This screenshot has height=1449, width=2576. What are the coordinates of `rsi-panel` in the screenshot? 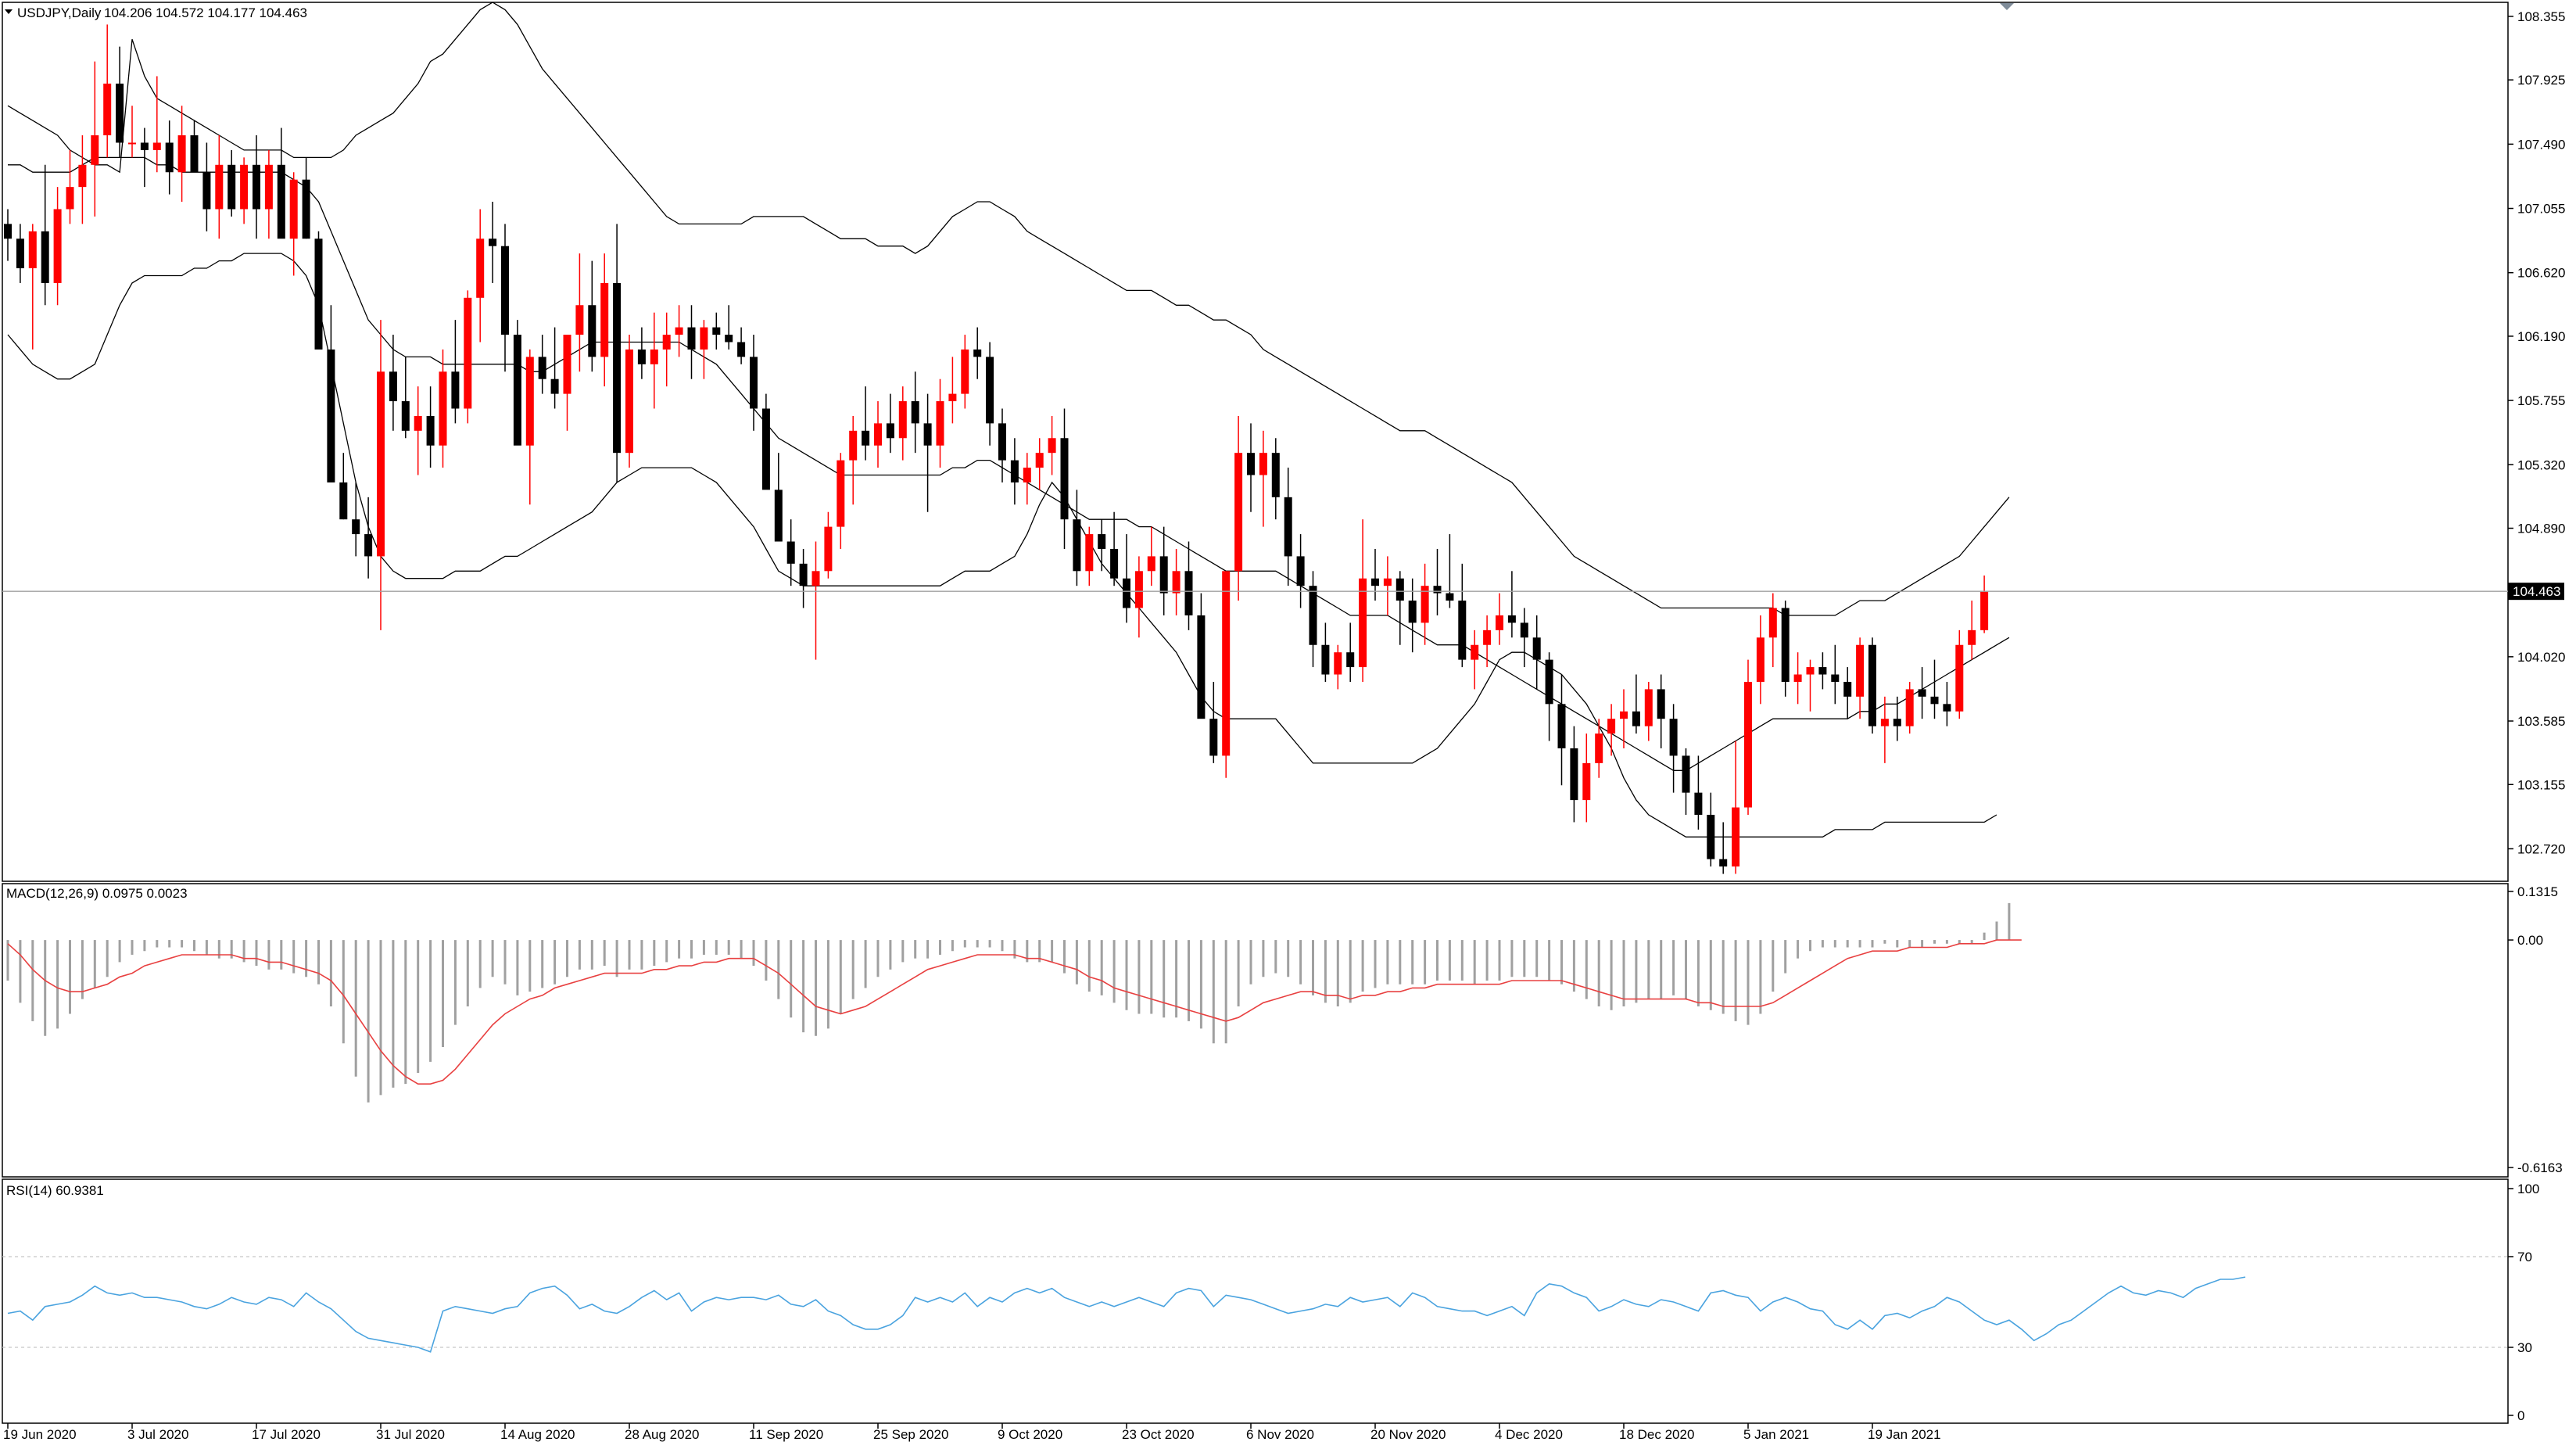 It's located at (1255, 1304).